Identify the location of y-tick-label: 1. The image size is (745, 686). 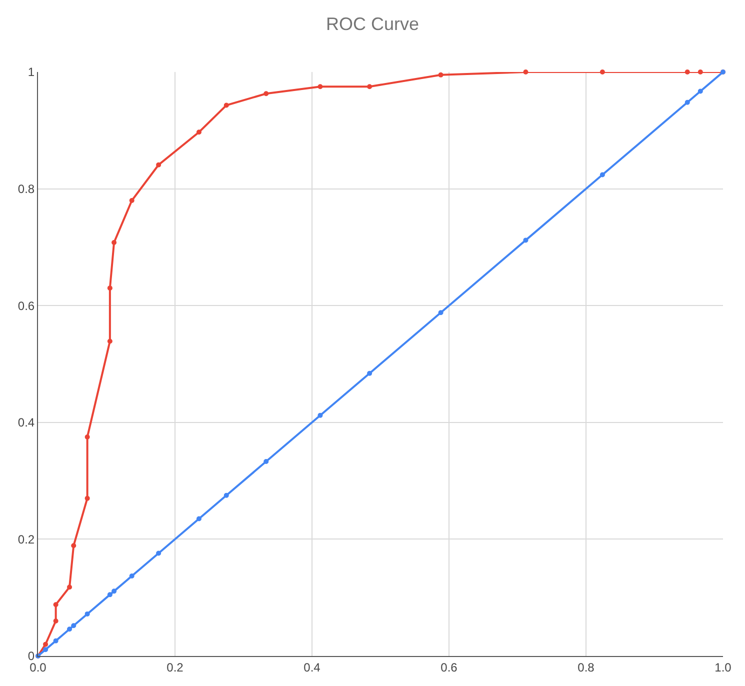
(31, 72).